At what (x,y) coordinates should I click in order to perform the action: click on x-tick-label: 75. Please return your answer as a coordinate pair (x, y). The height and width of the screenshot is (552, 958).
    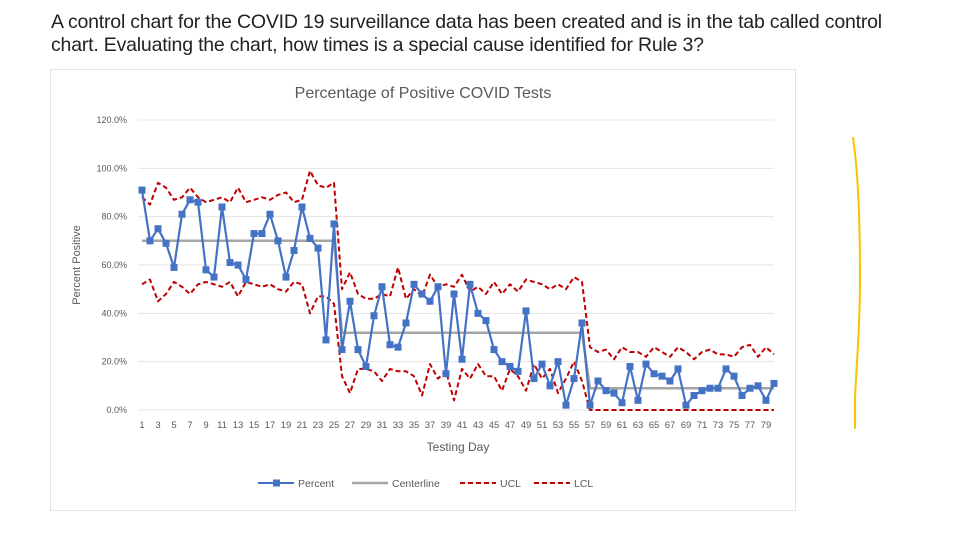
    Looking at the image, I should click on (734, 425).